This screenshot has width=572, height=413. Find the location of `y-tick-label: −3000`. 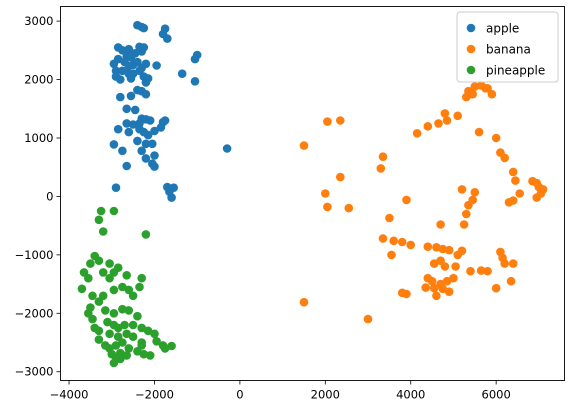

y-tick-label: −3000 is located at coordinates (34, 372).